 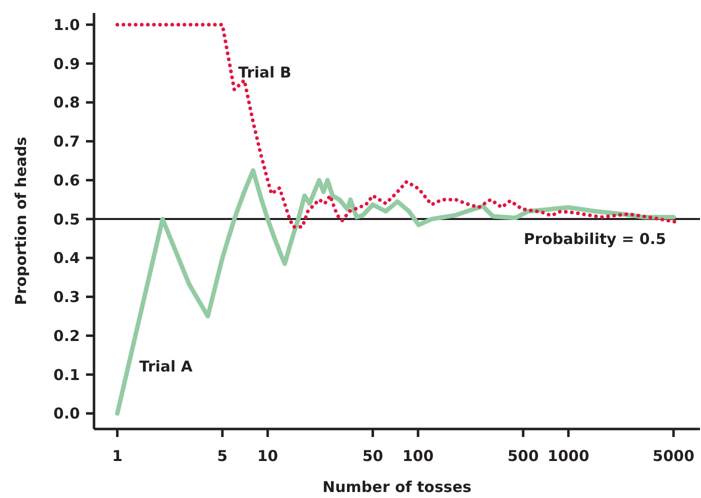 I want to click on x-tick-label: 5000, so click(x=673, y=456).